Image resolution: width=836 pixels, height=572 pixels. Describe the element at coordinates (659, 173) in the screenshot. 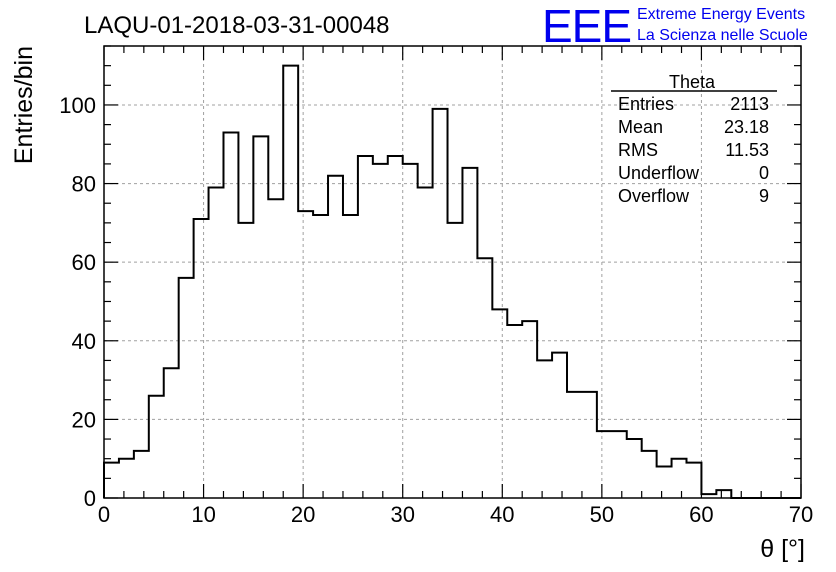

I see `stats-label-underflow: Underflow` at that location.